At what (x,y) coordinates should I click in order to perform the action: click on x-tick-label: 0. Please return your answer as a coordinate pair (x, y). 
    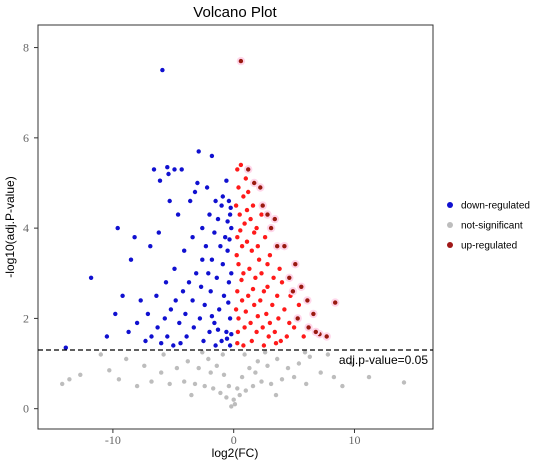
    Looking at the image, I should click on (234, 440).